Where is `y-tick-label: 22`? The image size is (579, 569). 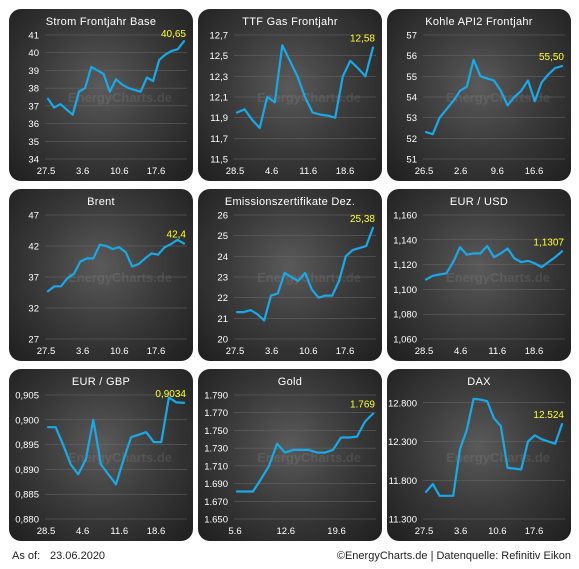
y-tick-label: 22 is located at coordinates (222, 298).